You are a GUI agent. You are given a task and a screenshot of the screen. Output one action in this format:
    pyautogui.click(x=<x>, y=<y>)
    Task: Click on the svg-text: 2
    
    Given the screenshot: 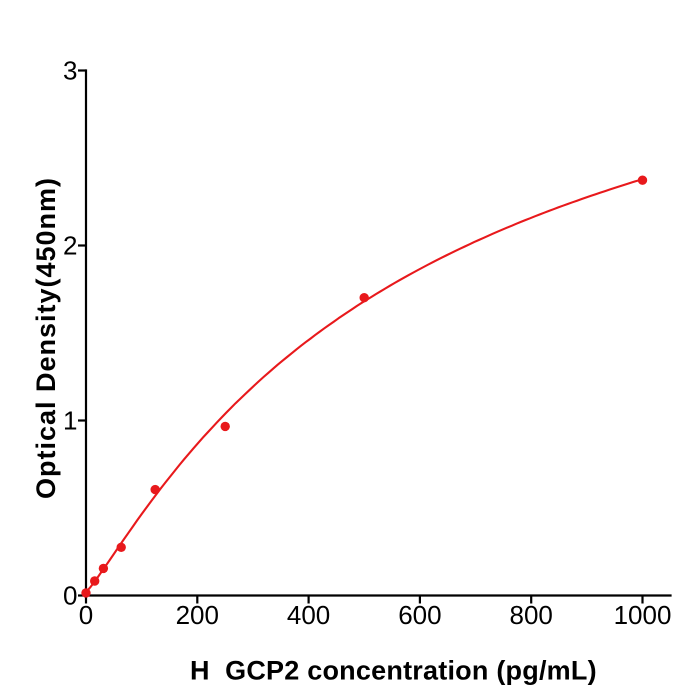 What is the action you would take?
    pyautogui.click(x=70, y=246)
    